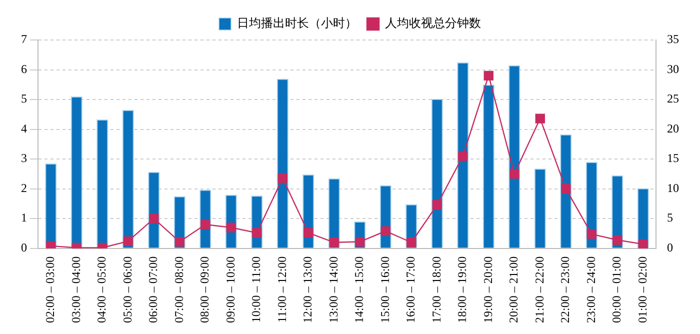 The height and width of the screenshot is (334, 700). I want to click on y-tick-label: 6, so click(24, 69).